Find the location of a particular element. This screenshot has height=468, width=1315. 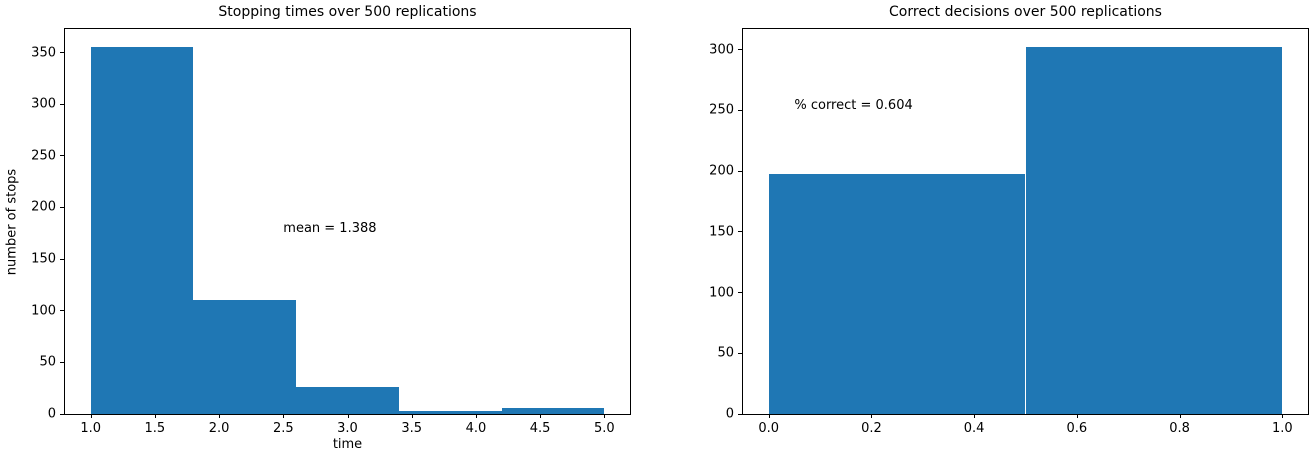

x-tick-label: 3.0 is located at coordinates (347, 428).